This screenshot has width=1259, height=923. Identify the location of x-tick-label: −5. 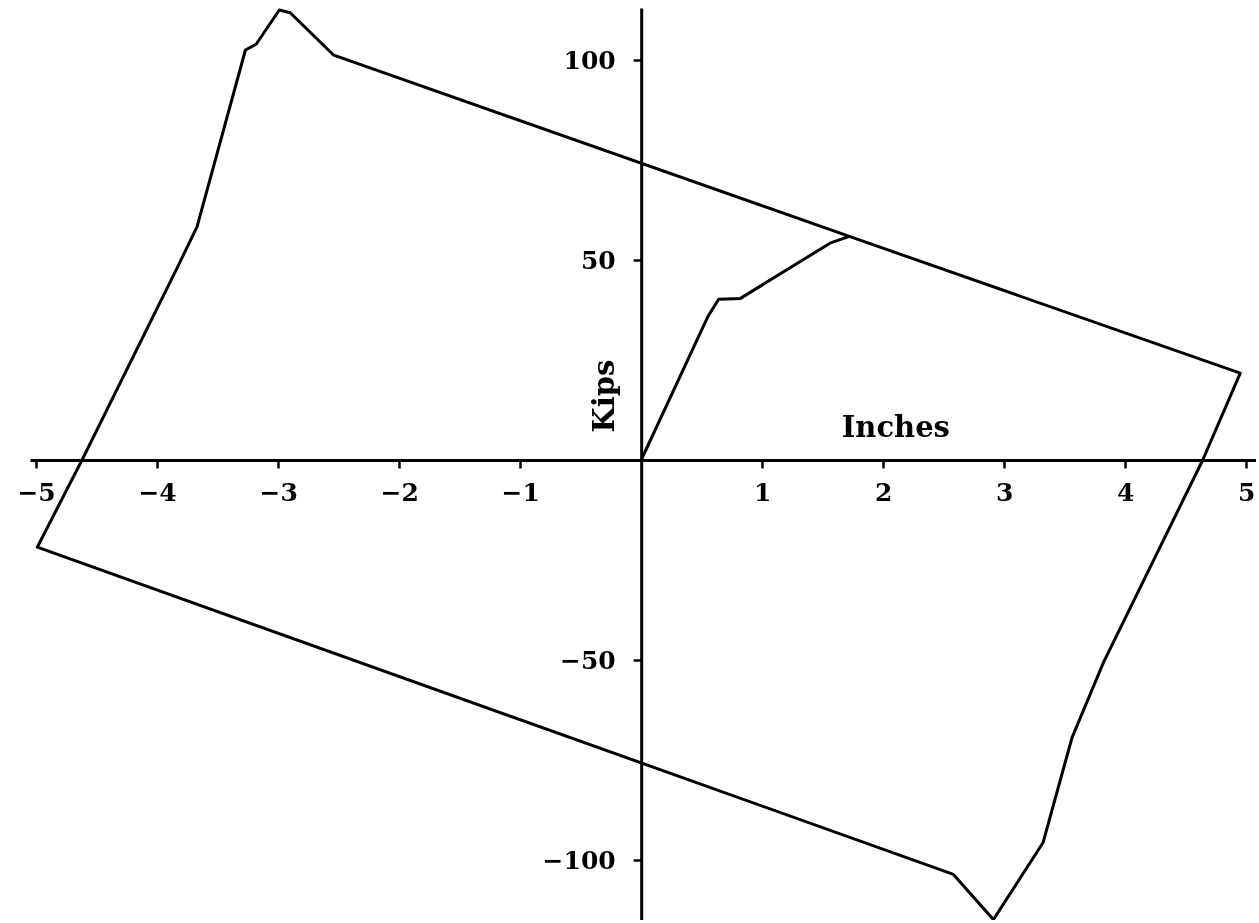
(36, 492).